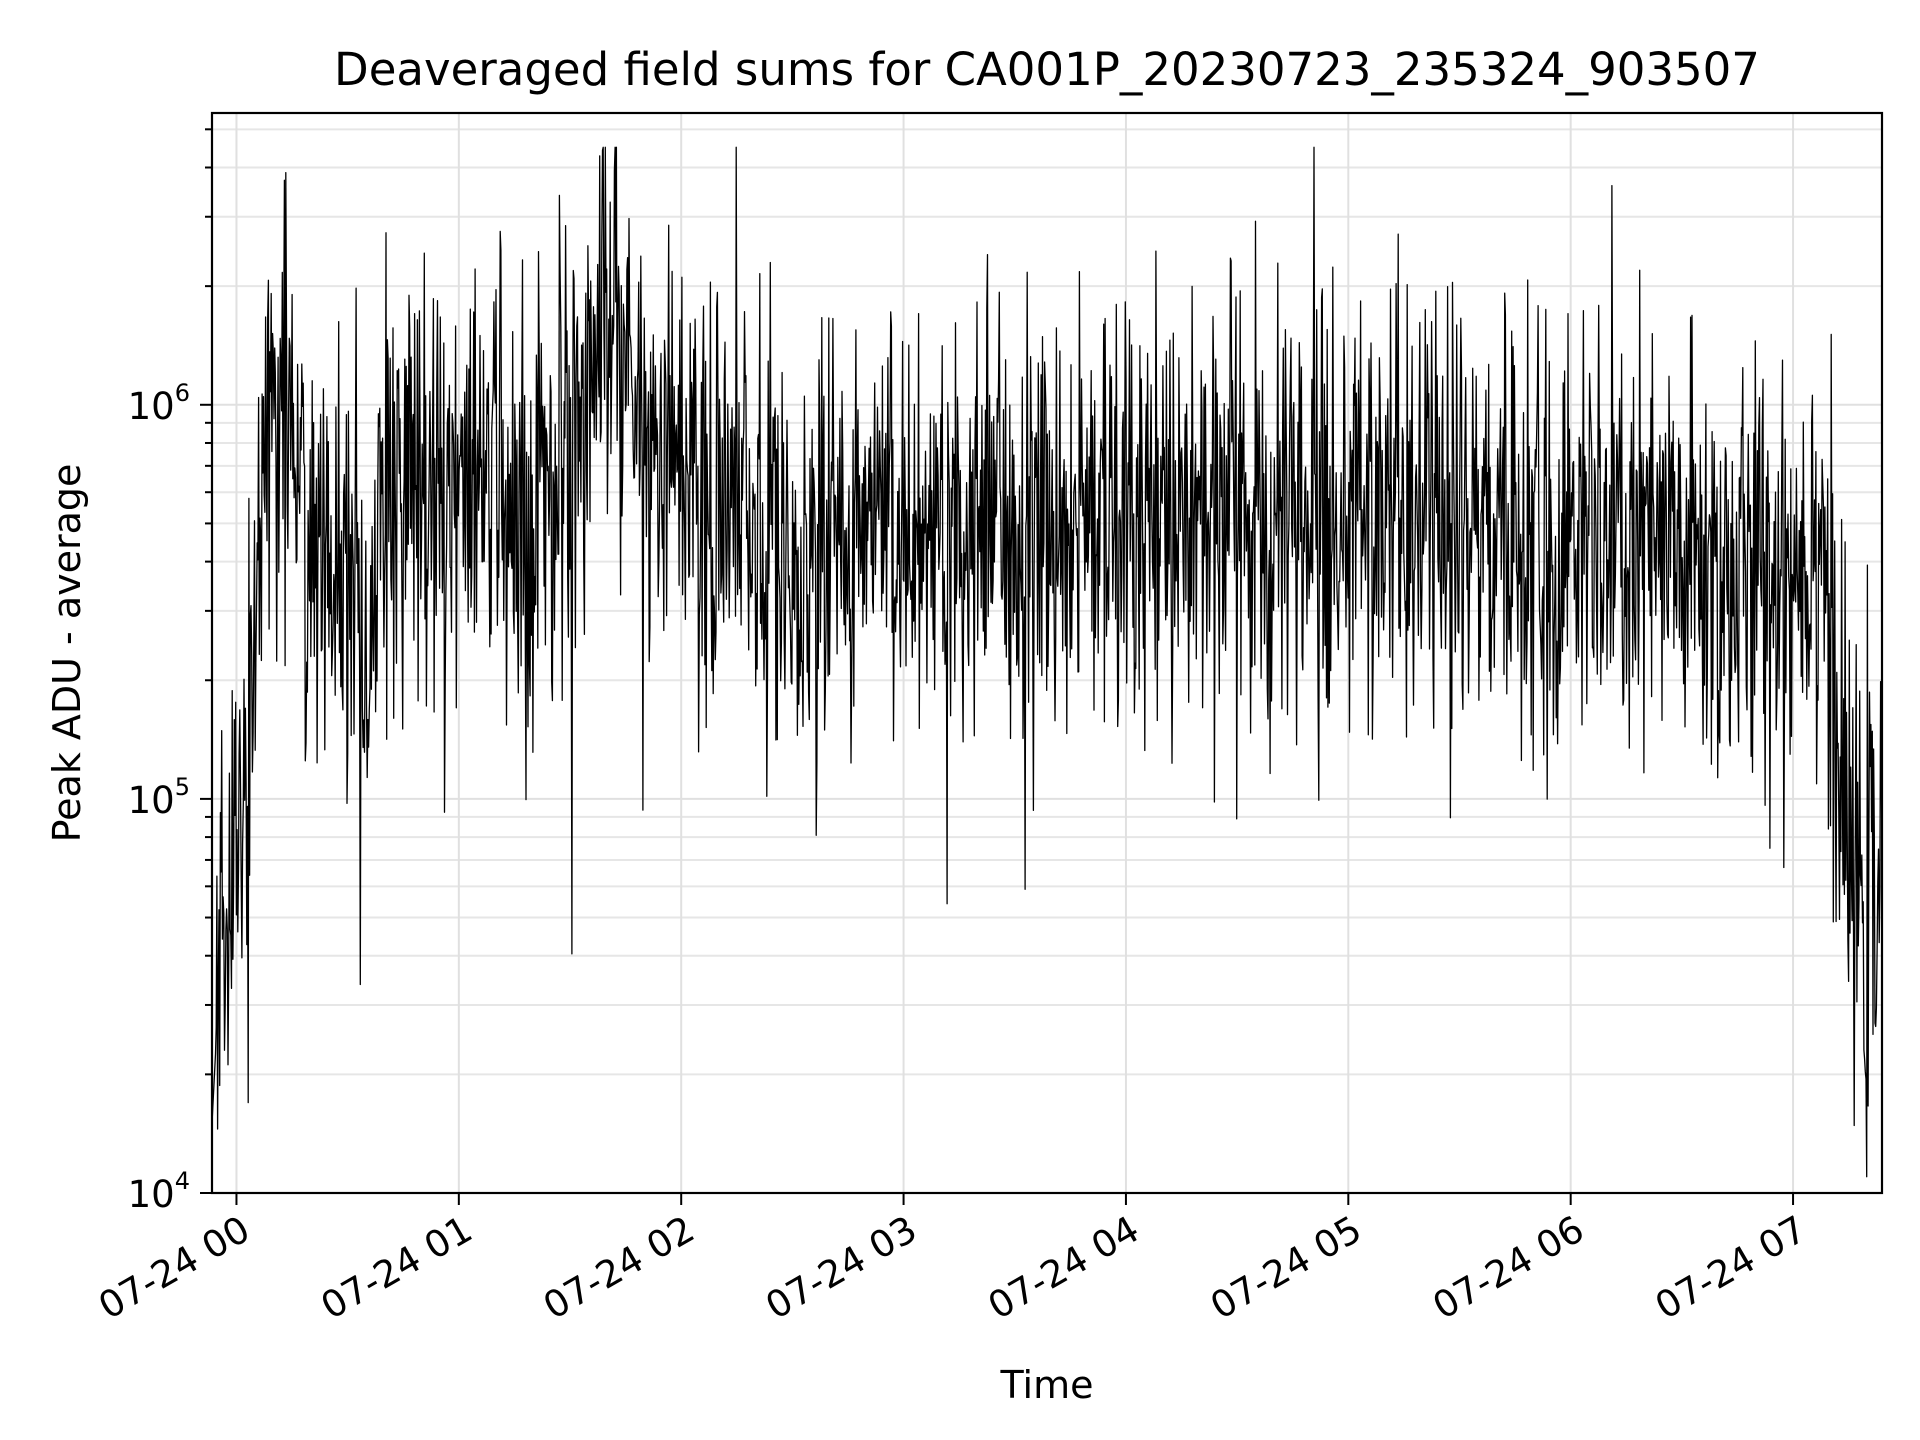  I want to click on y-tick-label: 10⁶, so click(159, 403).